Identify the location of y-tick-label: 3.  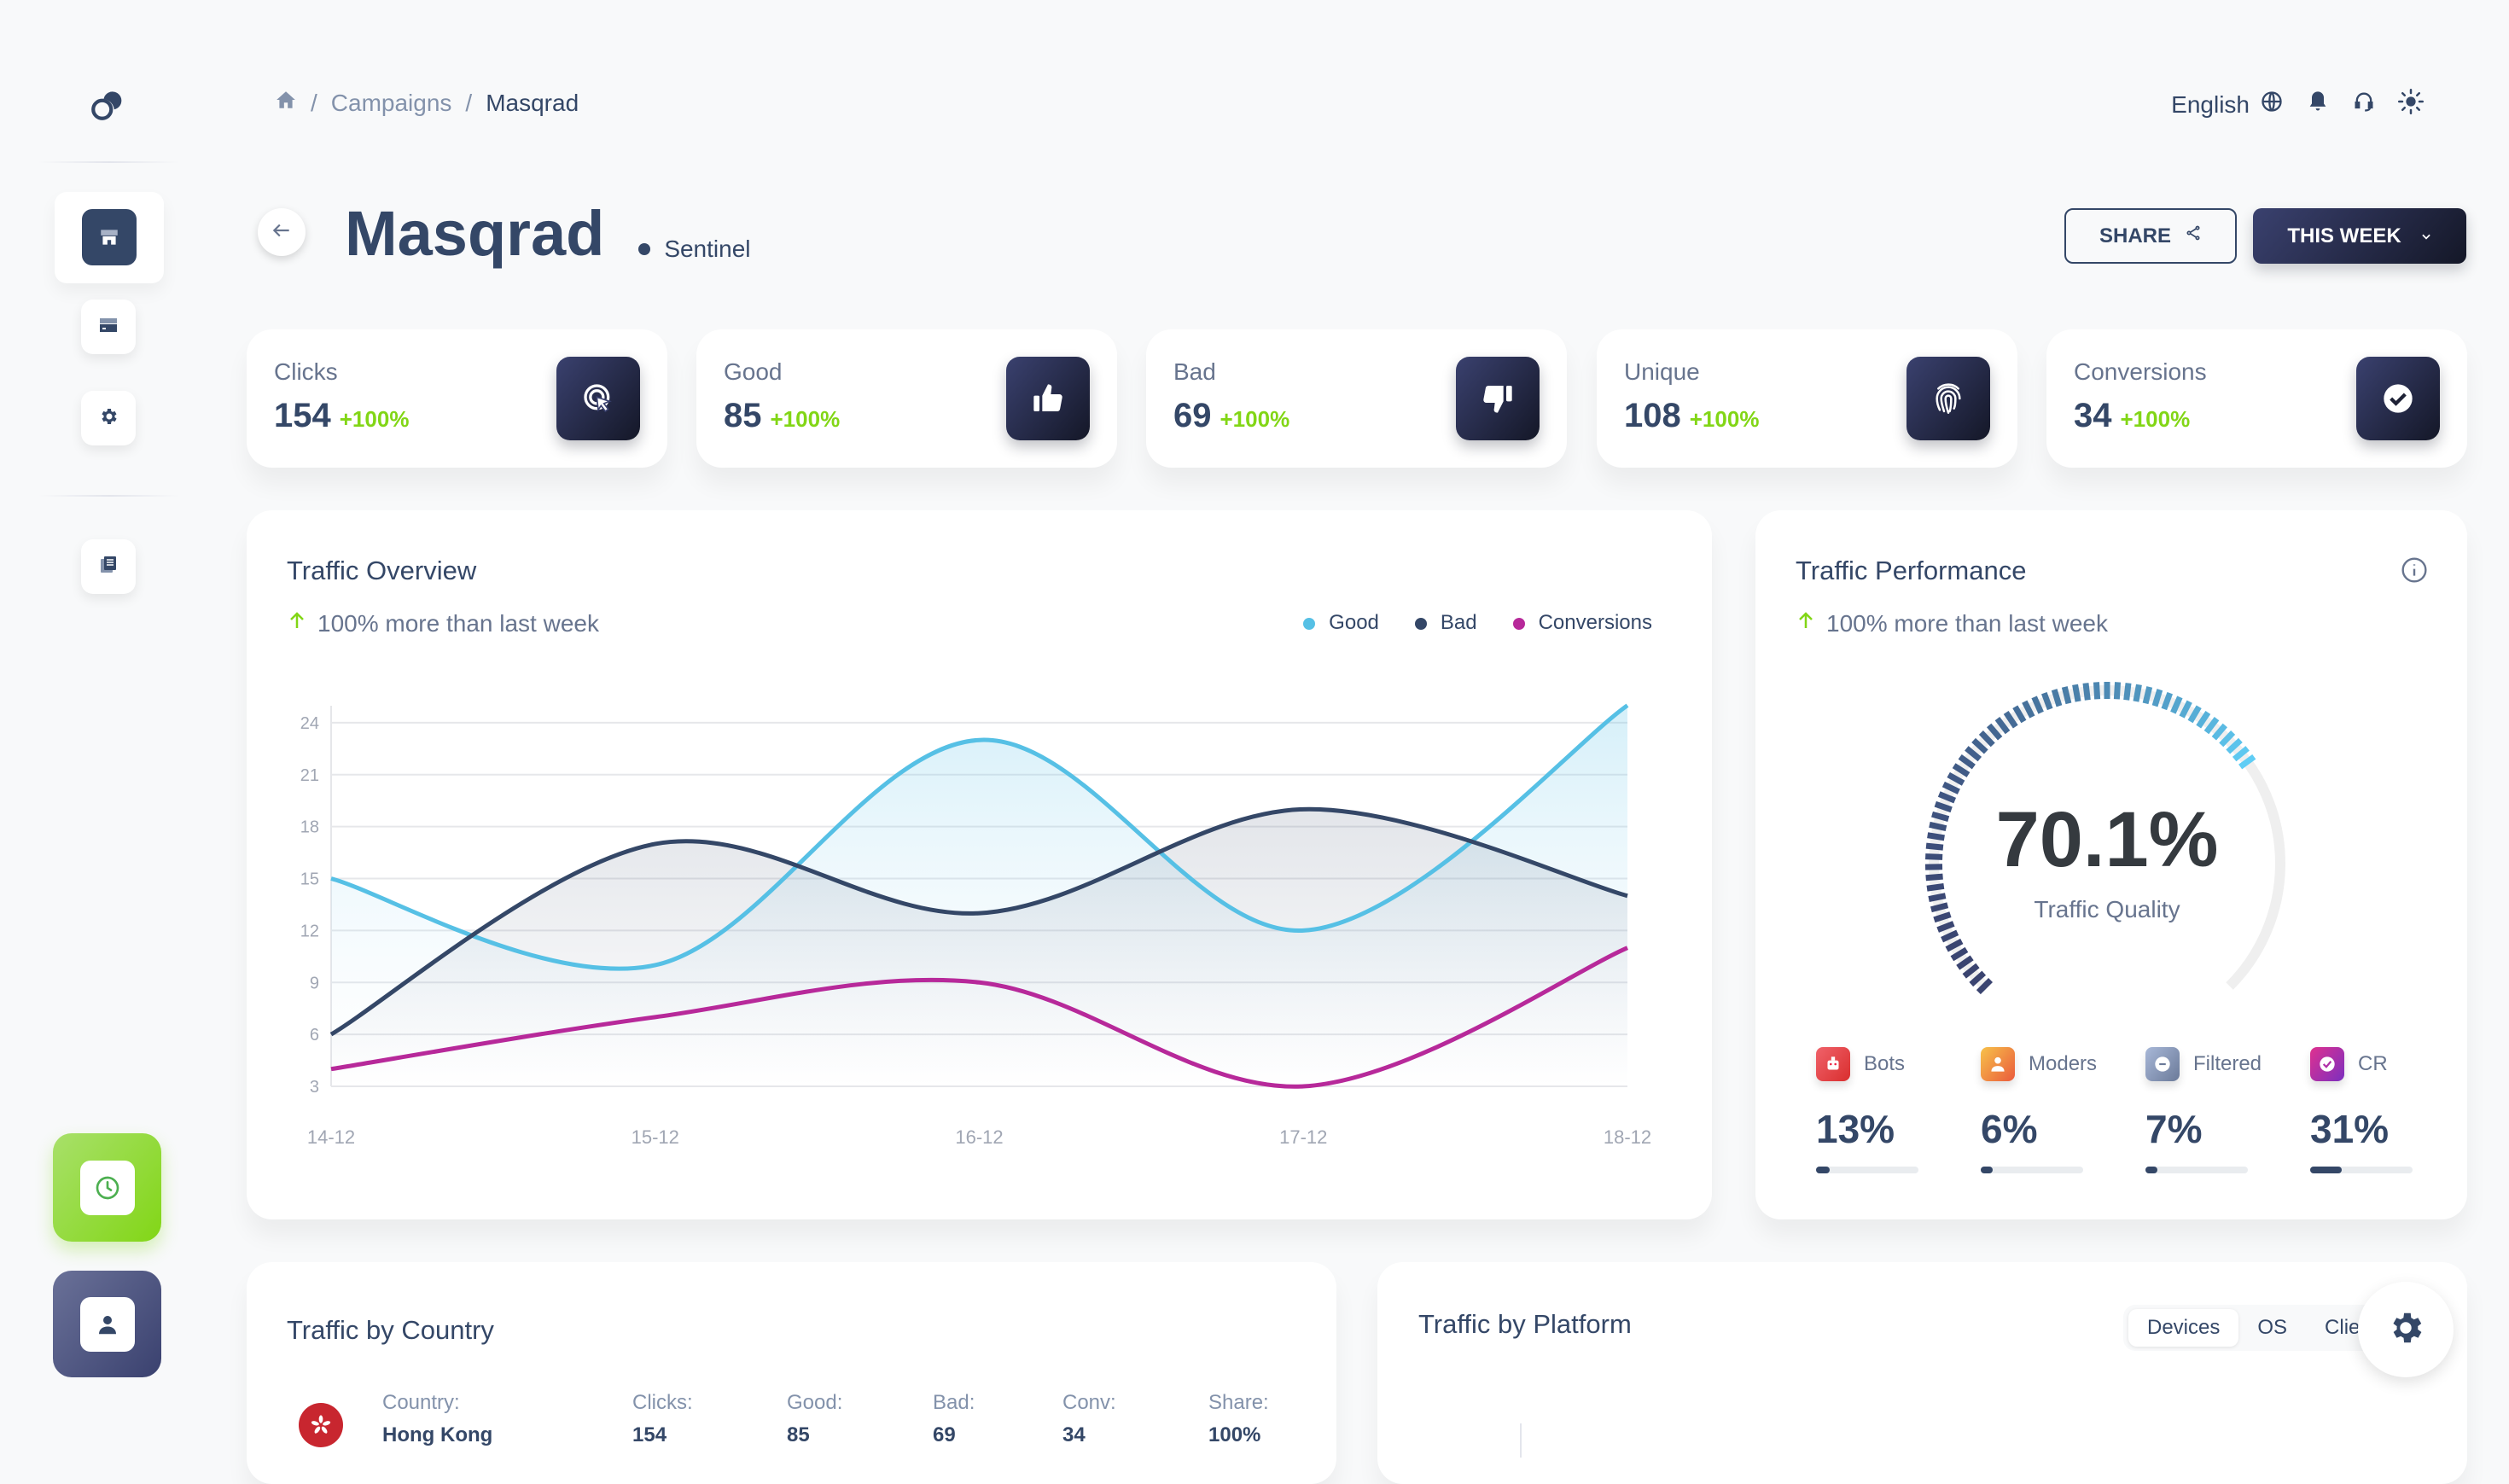
(314, 1087).